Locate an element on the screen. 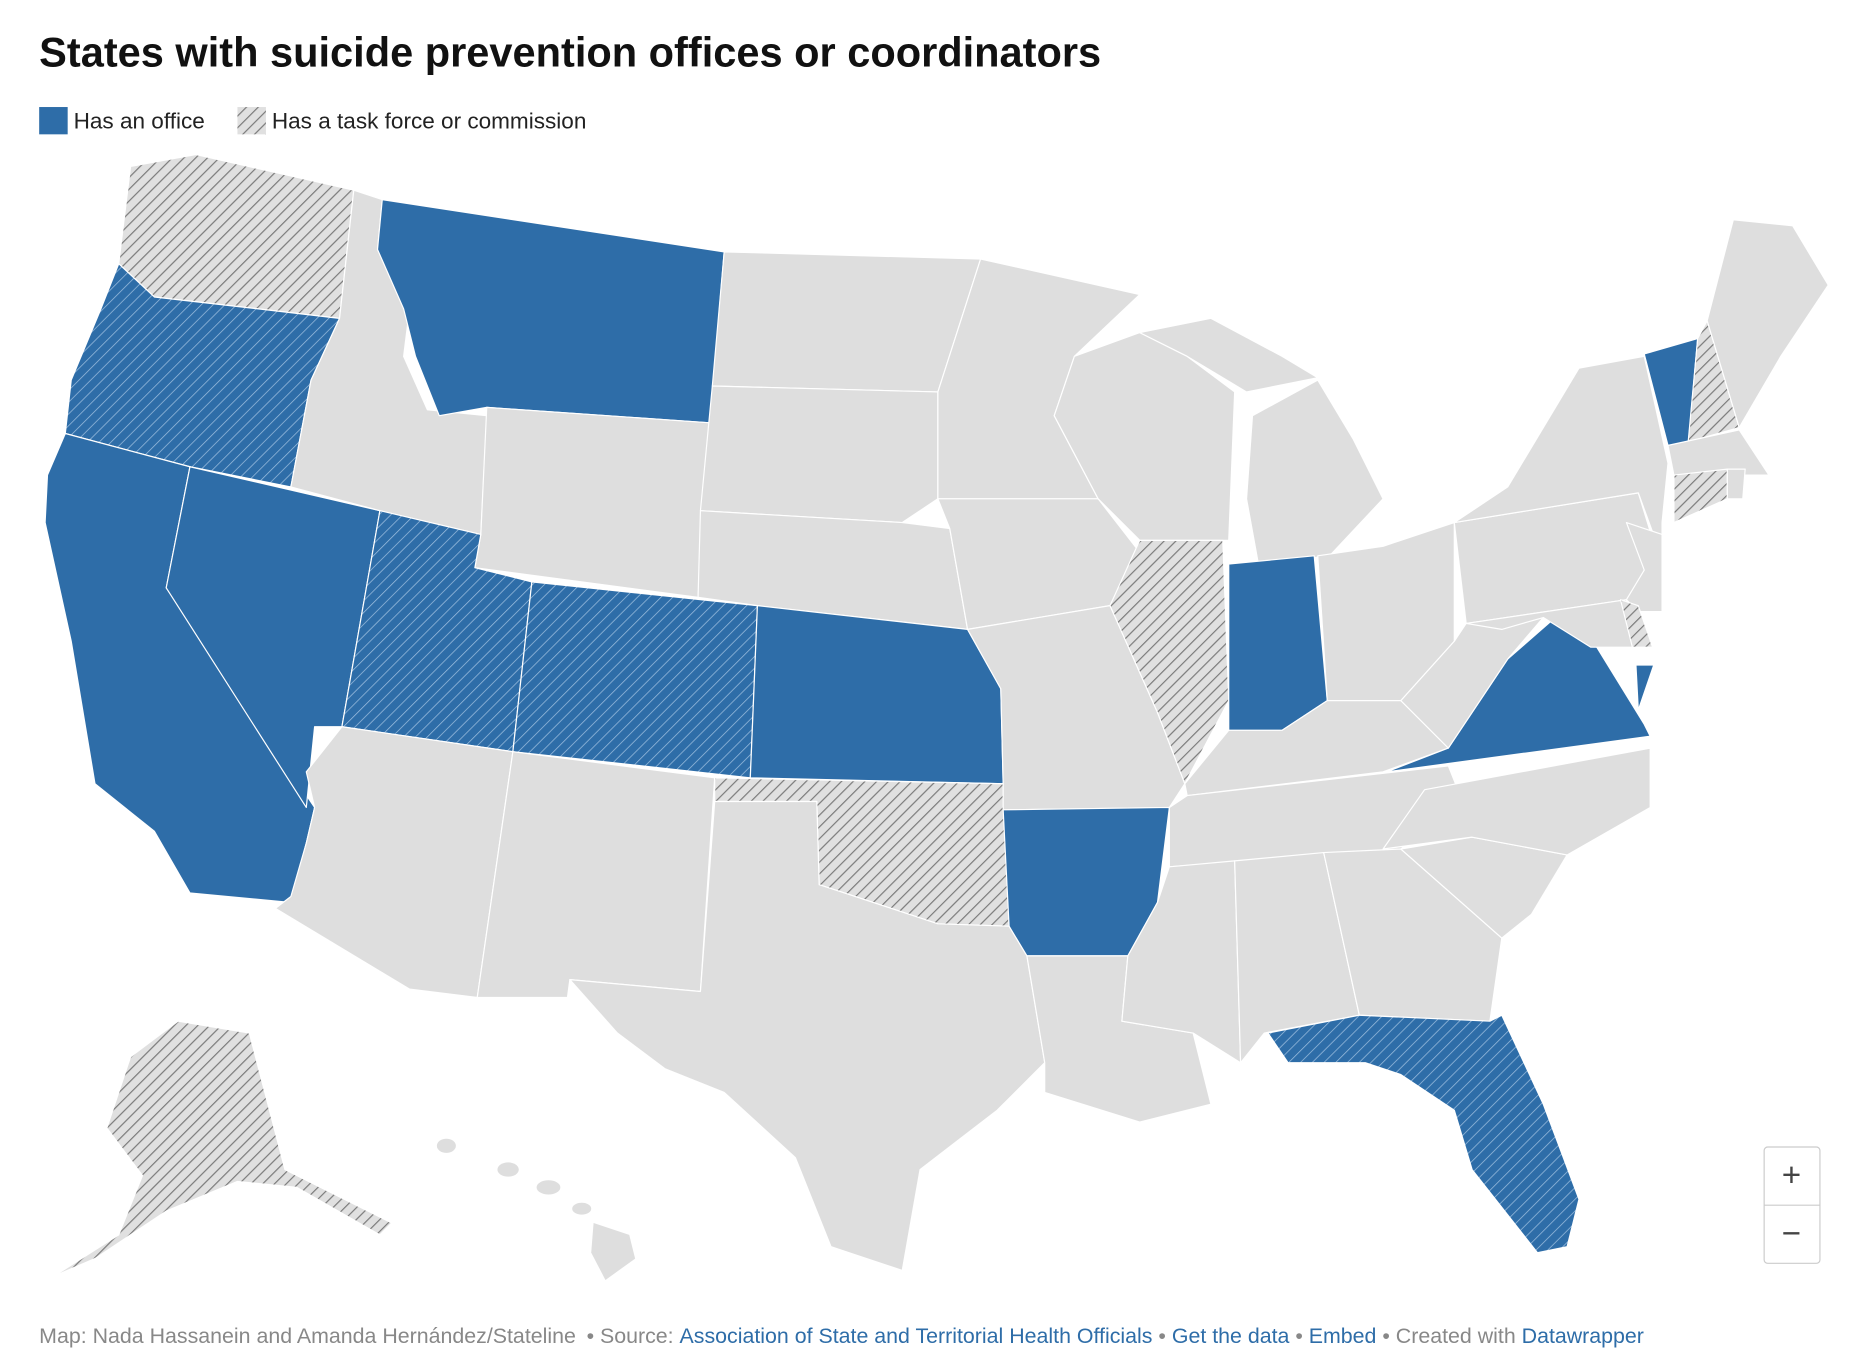 Image resolution: width=1852 pixels, height=1368 pixels. legend-label: Has a task force or commission is located at coordinates (429, 120).